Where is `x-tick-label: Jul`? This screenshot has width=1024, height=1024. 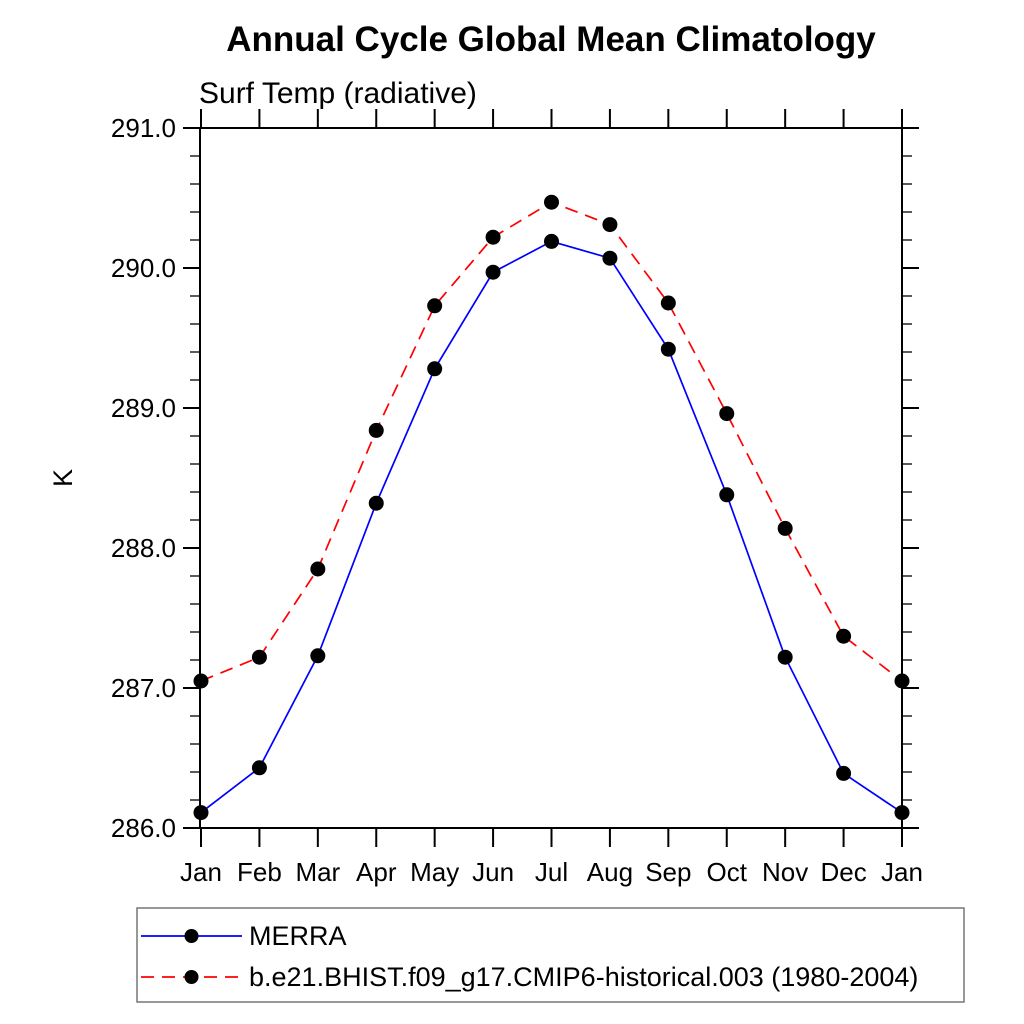 x-tick-label: Jul is located at coordinates (551, 872).